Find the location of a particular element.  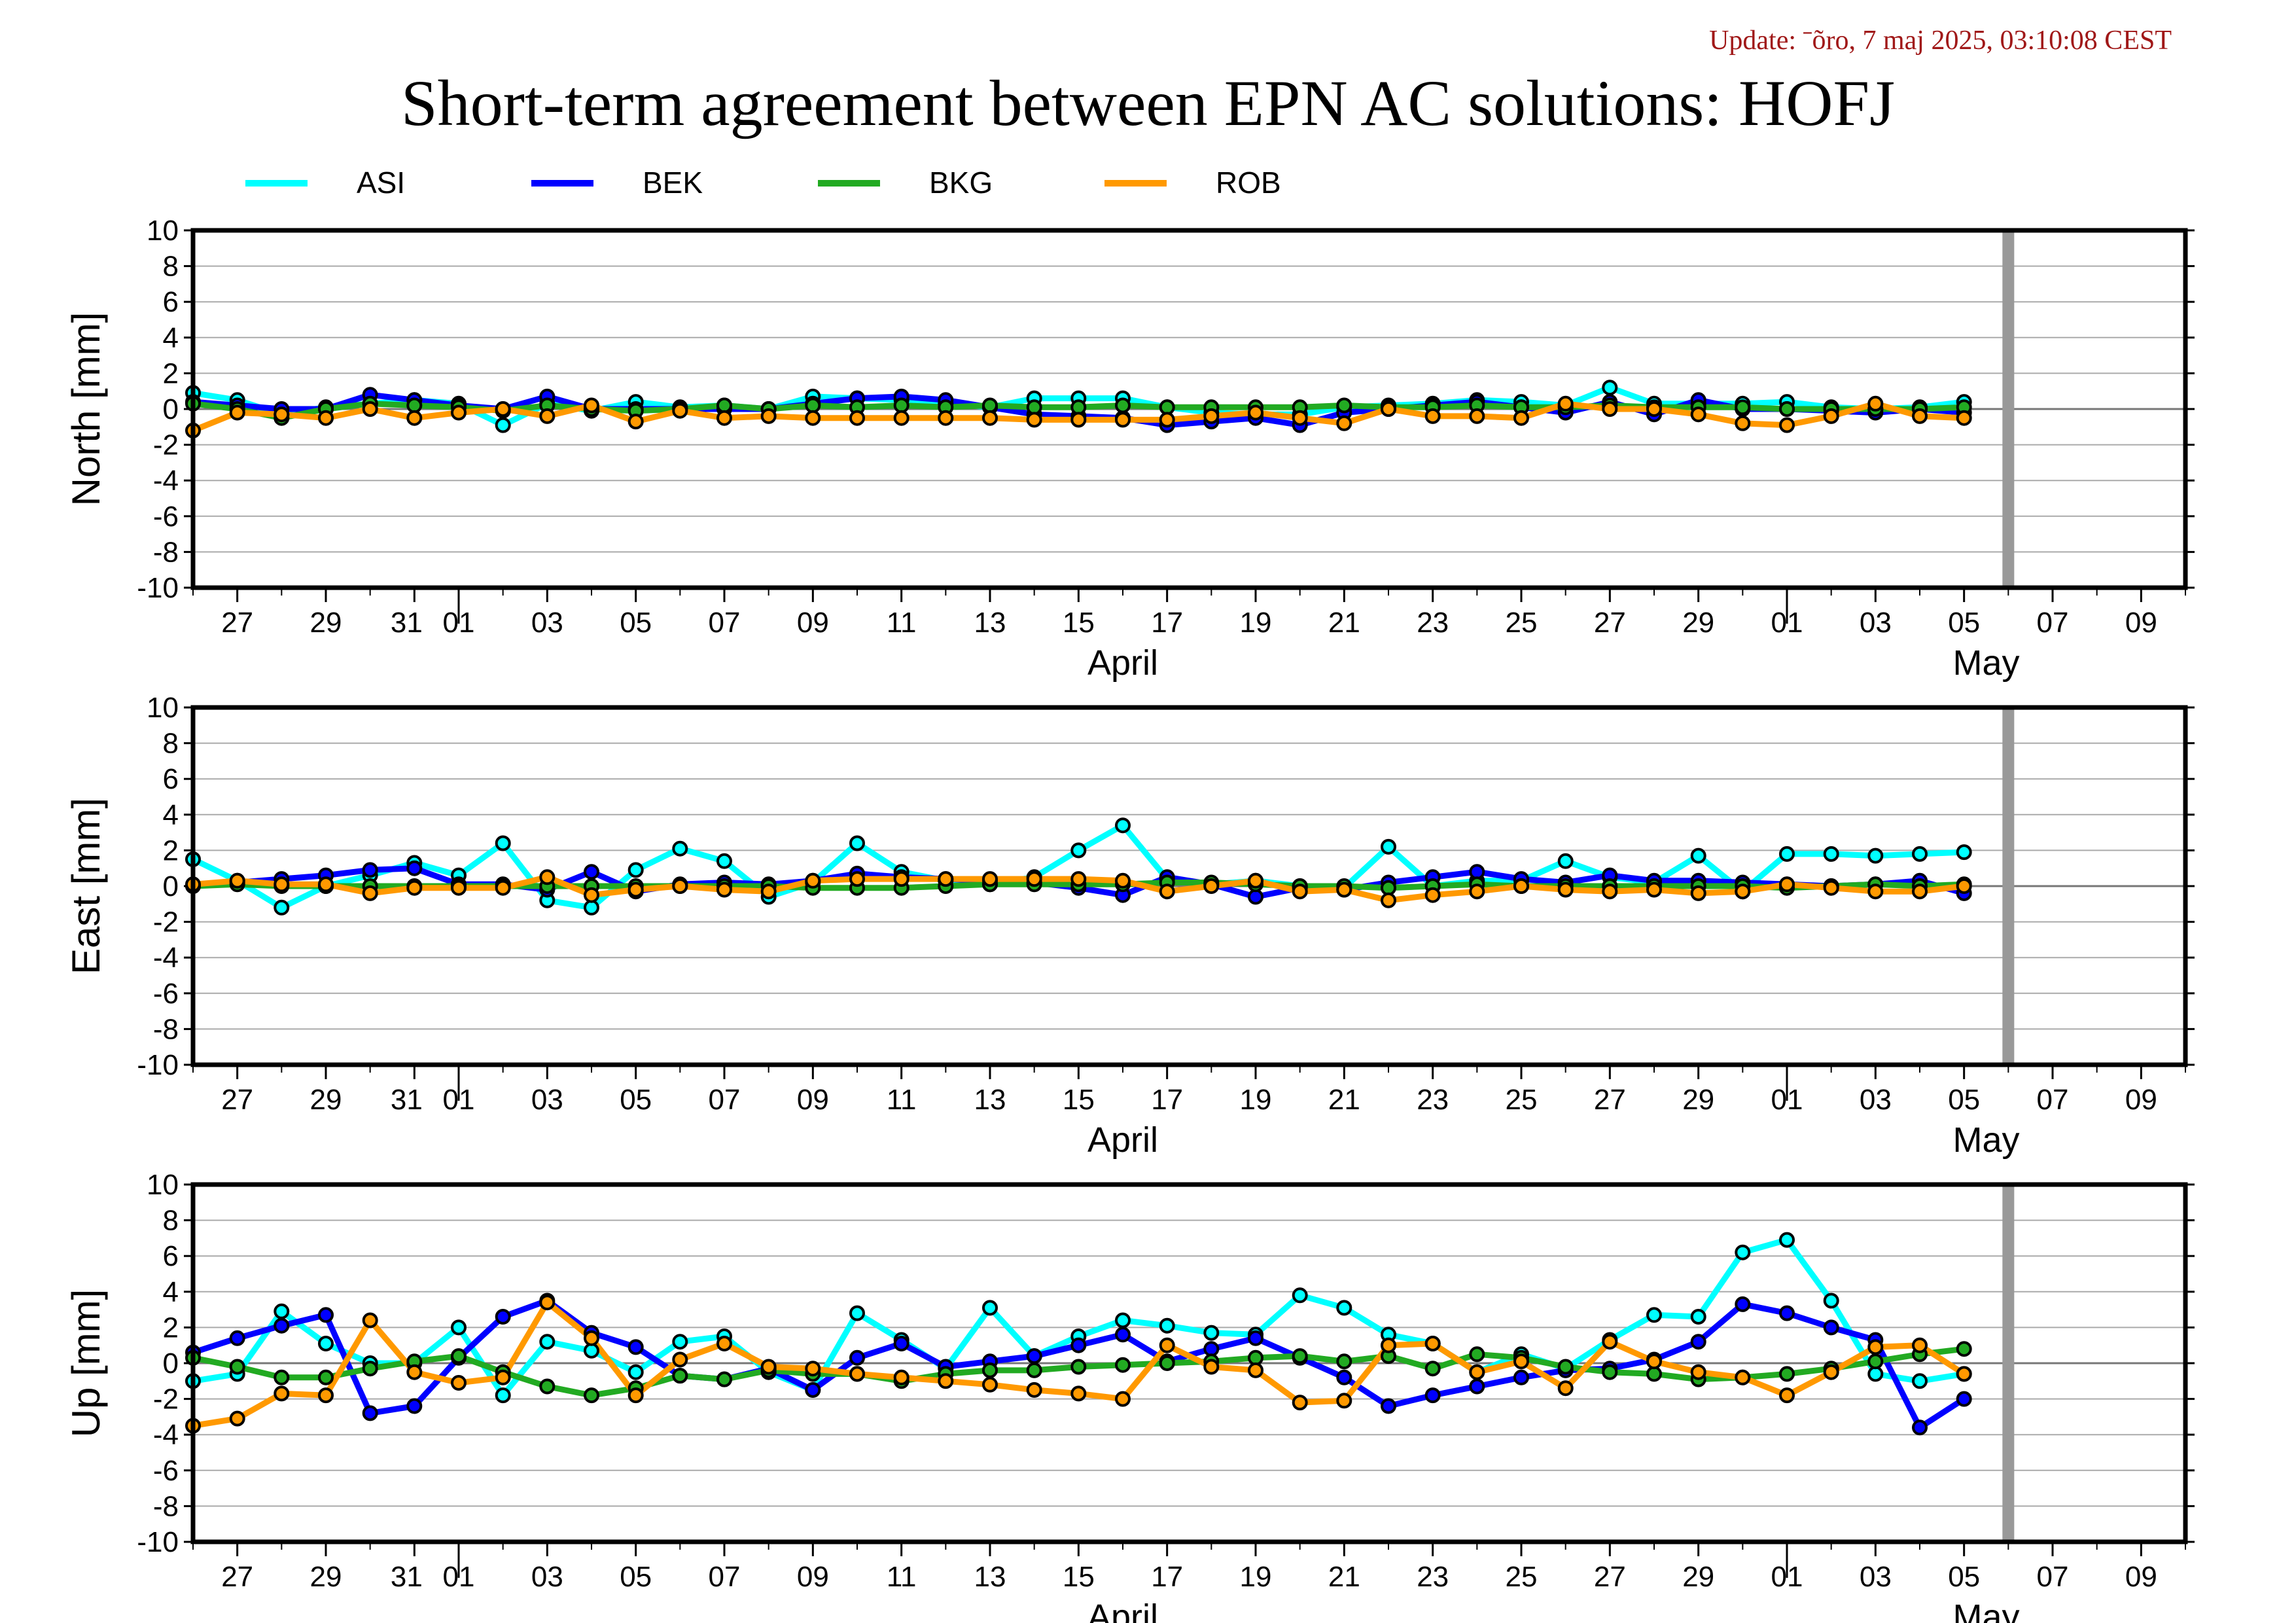

y-tick-label: 6 is located at coordinates (171, 1256).